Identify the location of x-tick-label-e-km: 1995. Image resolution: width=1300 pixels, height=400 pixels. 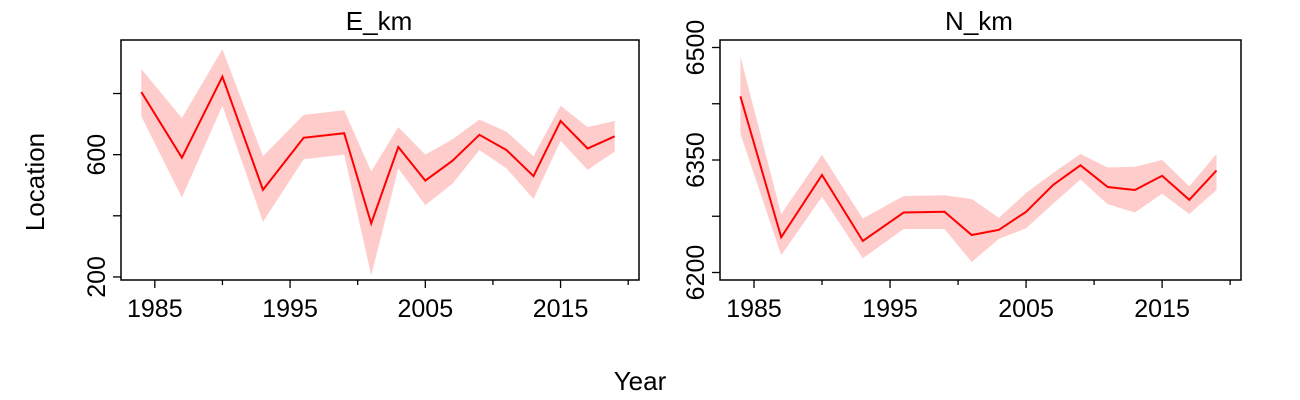
(290, 309).